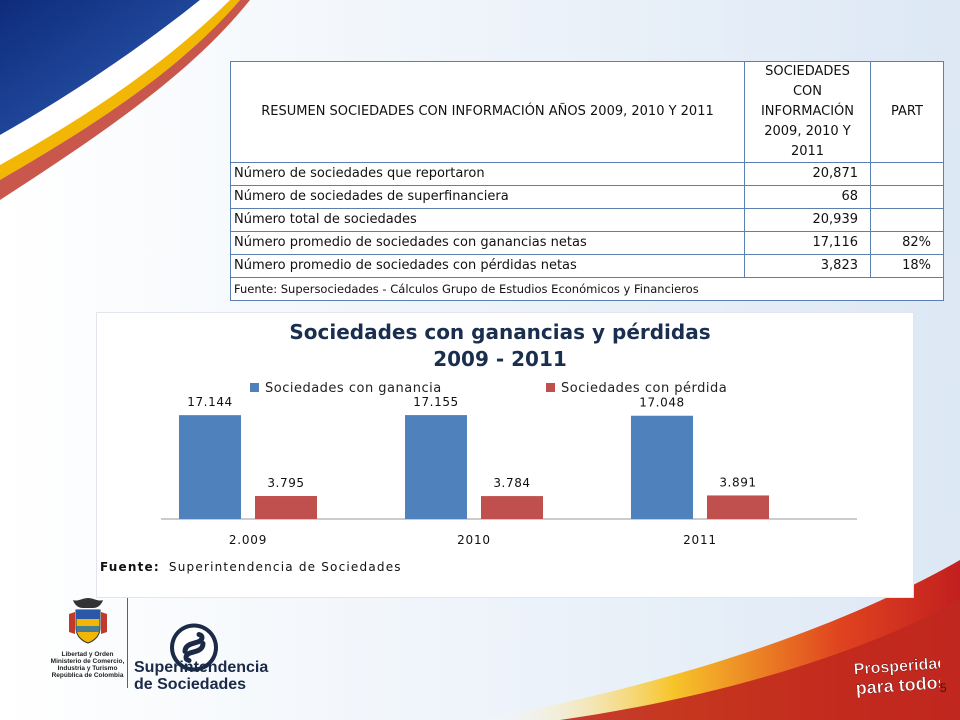 The image size is (960, 720). I want to click on source-label: Fuente:, so click(130, 567).